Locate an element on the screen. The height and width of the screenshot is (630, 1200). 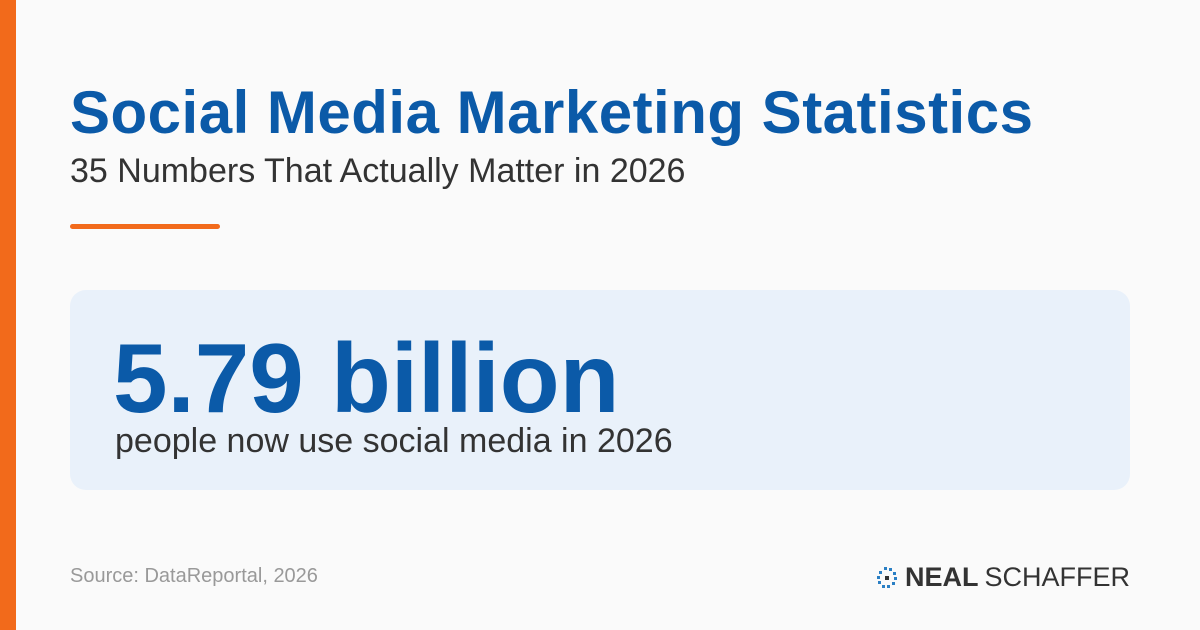
subtitle: 35 Numbers That Actually Matter in 2026 is located at coordinates (378, 171).